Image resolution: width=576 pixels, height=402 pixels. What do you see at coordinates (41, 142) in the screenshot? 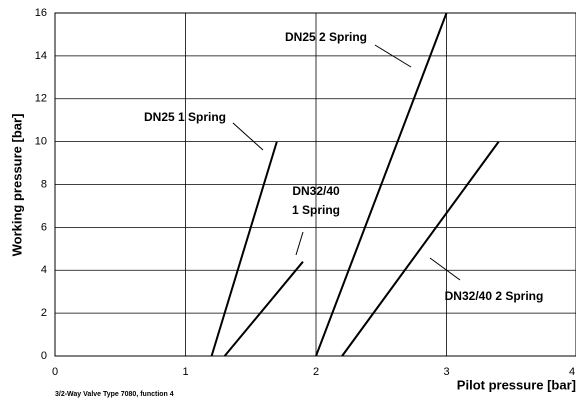
I see `y-tick-label: 10` at bounding box center [41, 142].